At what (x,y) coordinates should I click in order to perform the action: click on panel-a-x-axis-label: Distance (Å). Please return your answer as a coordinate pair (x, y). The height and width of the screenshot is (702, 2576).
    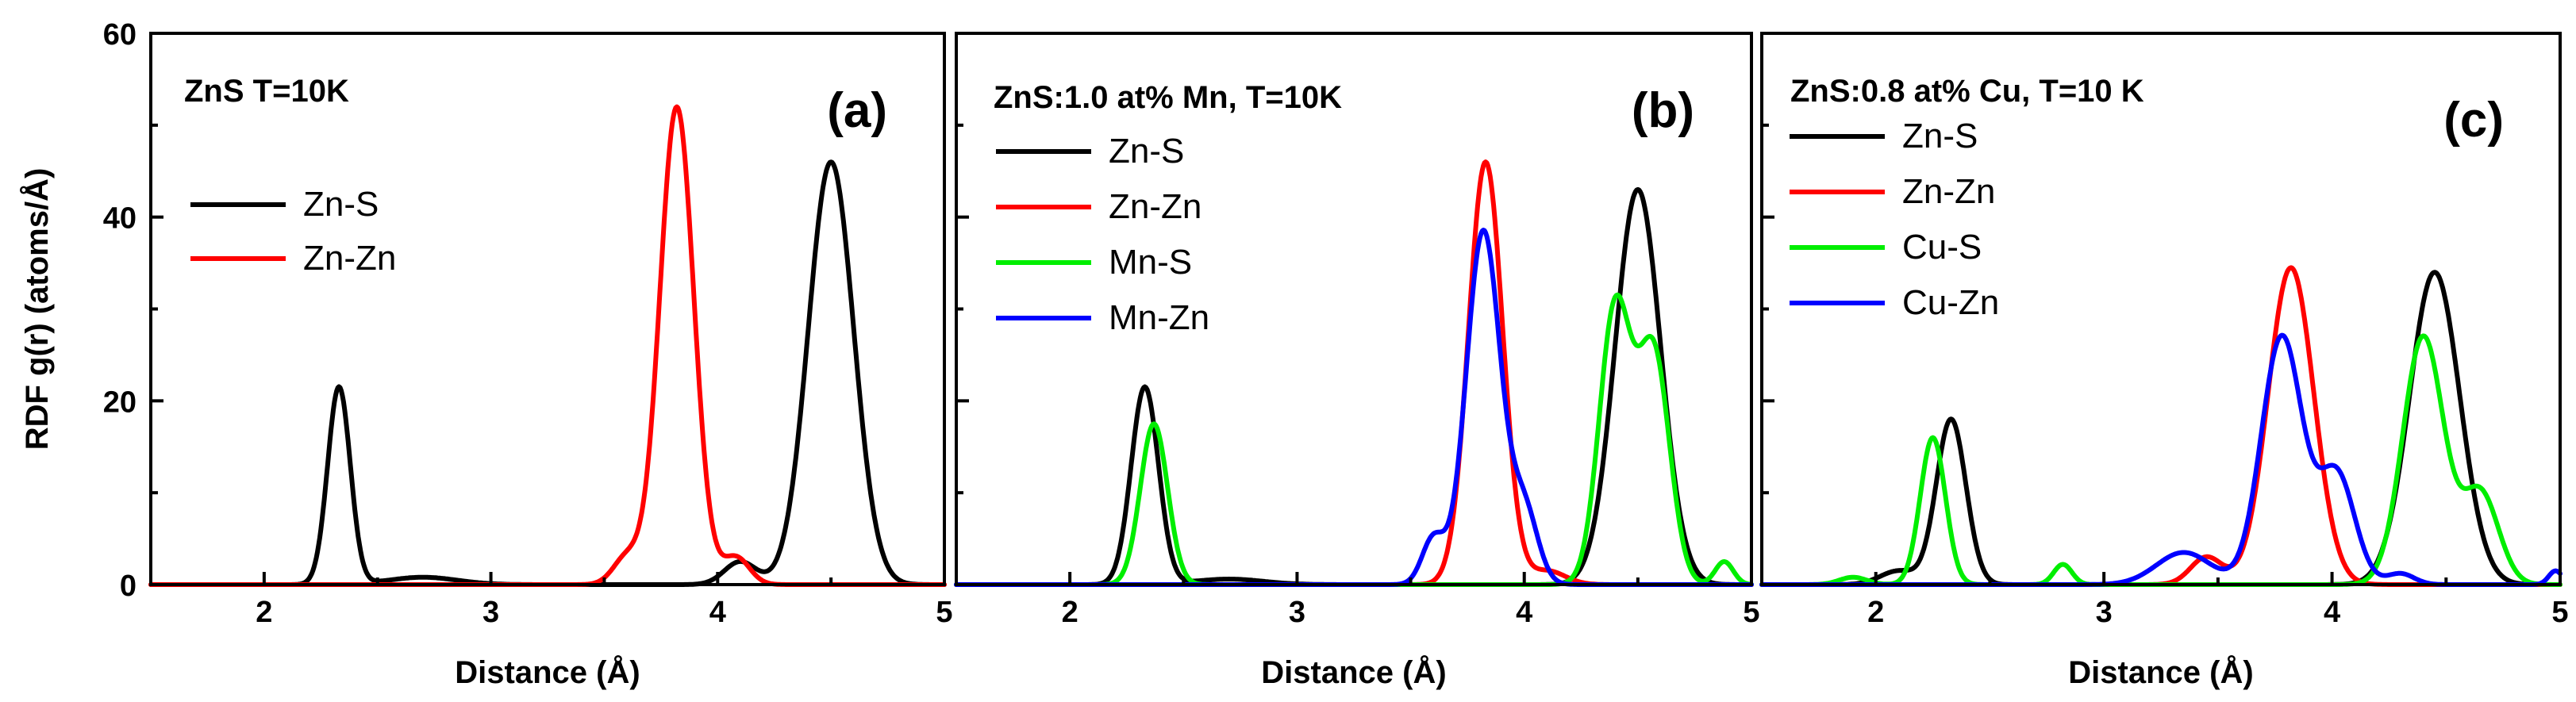
    Looking at the image, I should click on (547, 672).